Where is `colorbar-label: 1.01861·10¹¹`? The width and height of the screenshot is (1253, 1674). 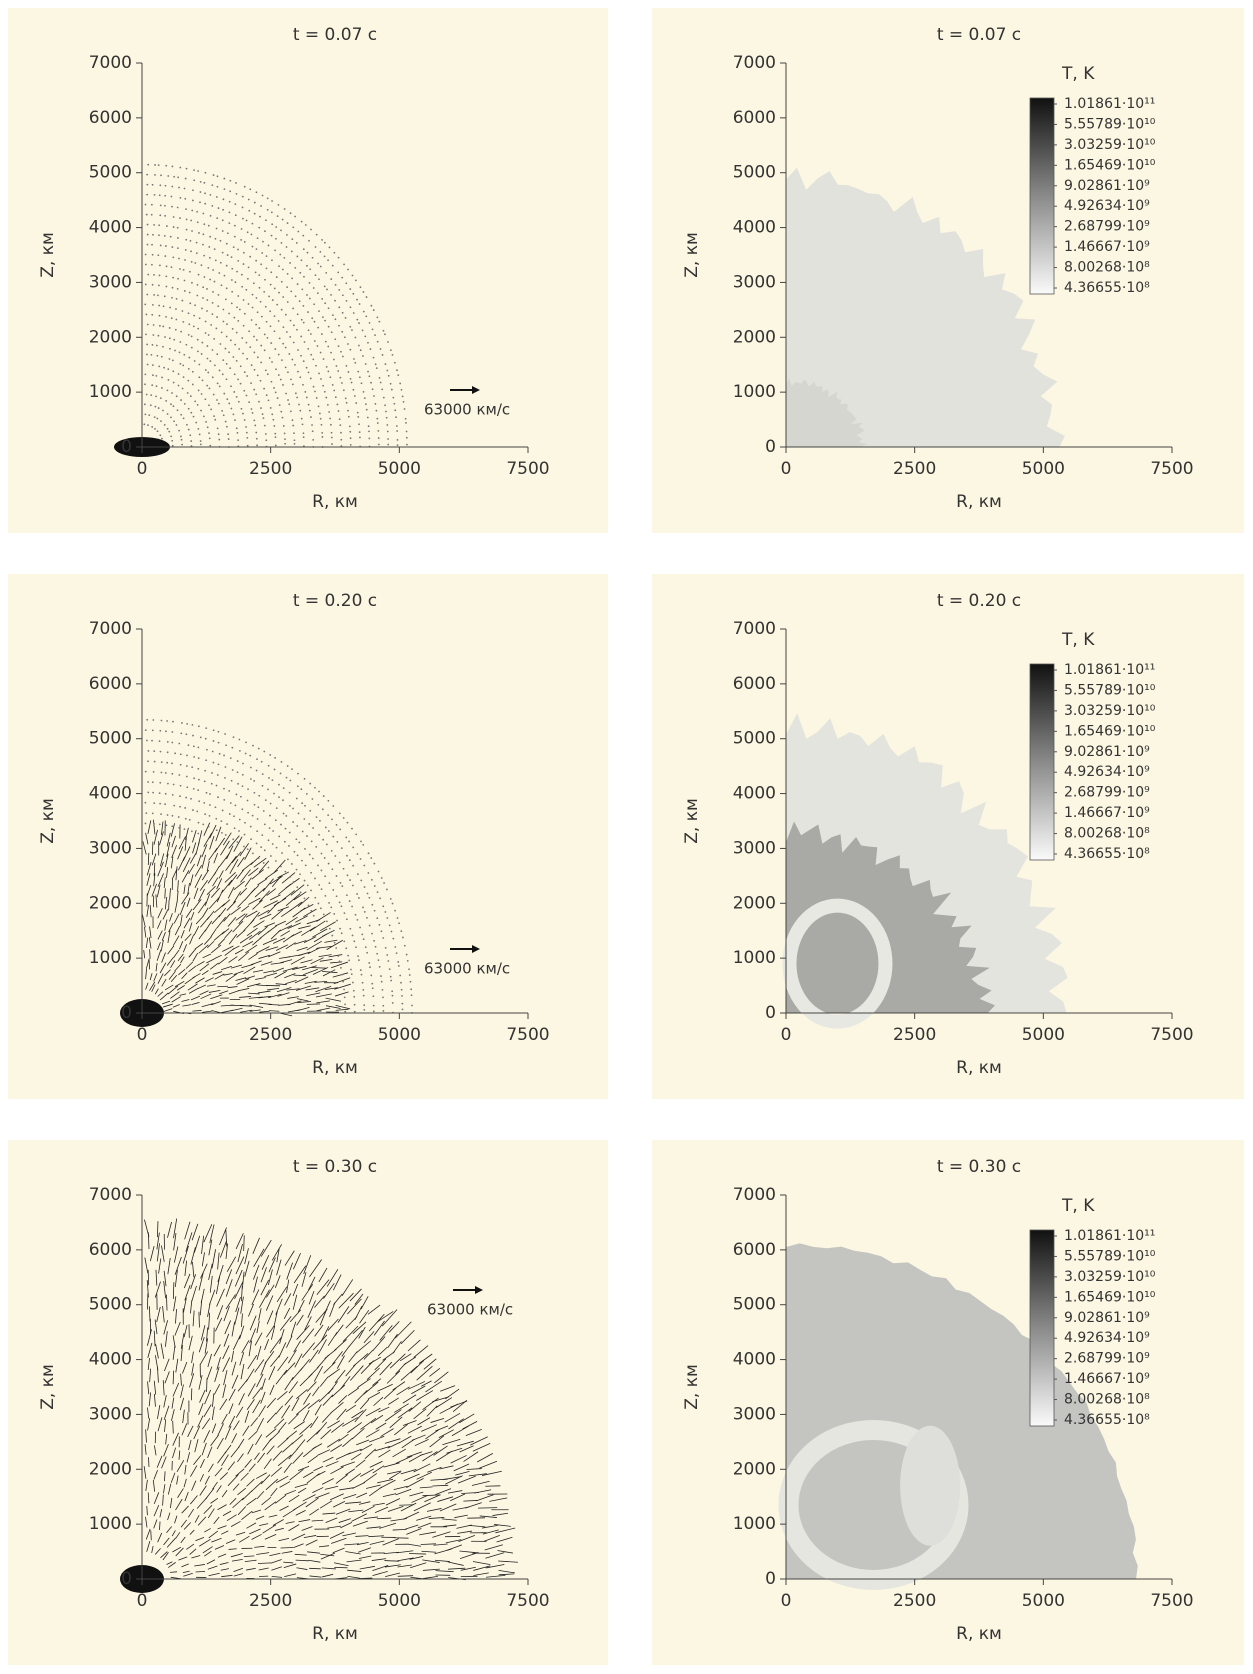 colorbar-label: 1.01861·10¹¹ is located at coordinates (1109, 670).